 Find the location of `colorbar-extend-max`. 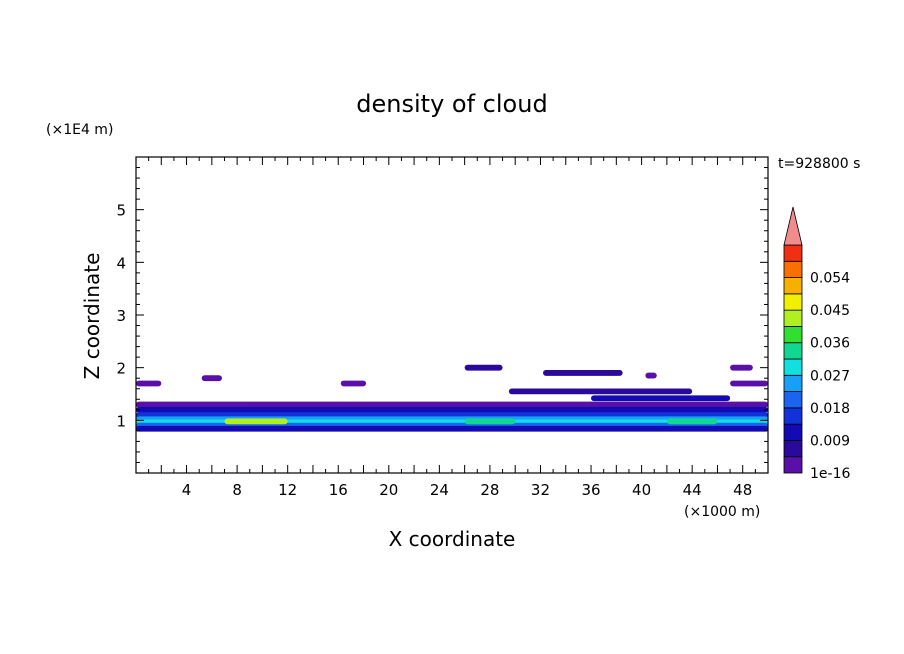

colorbar-extend-max is located at coordinates (793, 226).